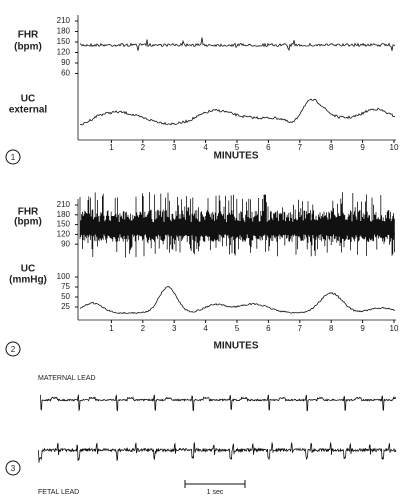  I want to click on fhr-tick-label: 60, so click(65, 73).